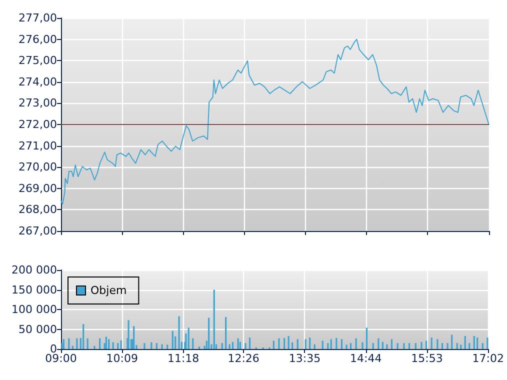  I want to click on y-tick-label: 277,00, so click(37, 18).